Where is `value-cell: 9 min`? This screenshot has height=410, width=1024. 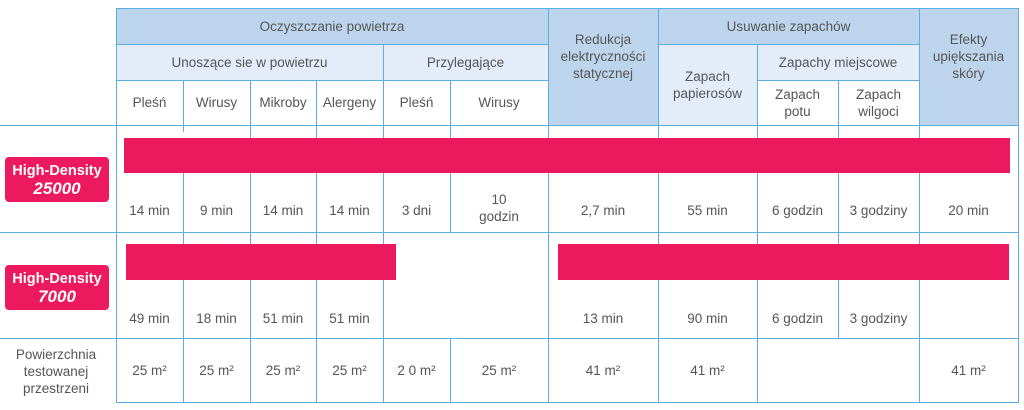
value-cell: 9 min is located at coordinates (216, 210).